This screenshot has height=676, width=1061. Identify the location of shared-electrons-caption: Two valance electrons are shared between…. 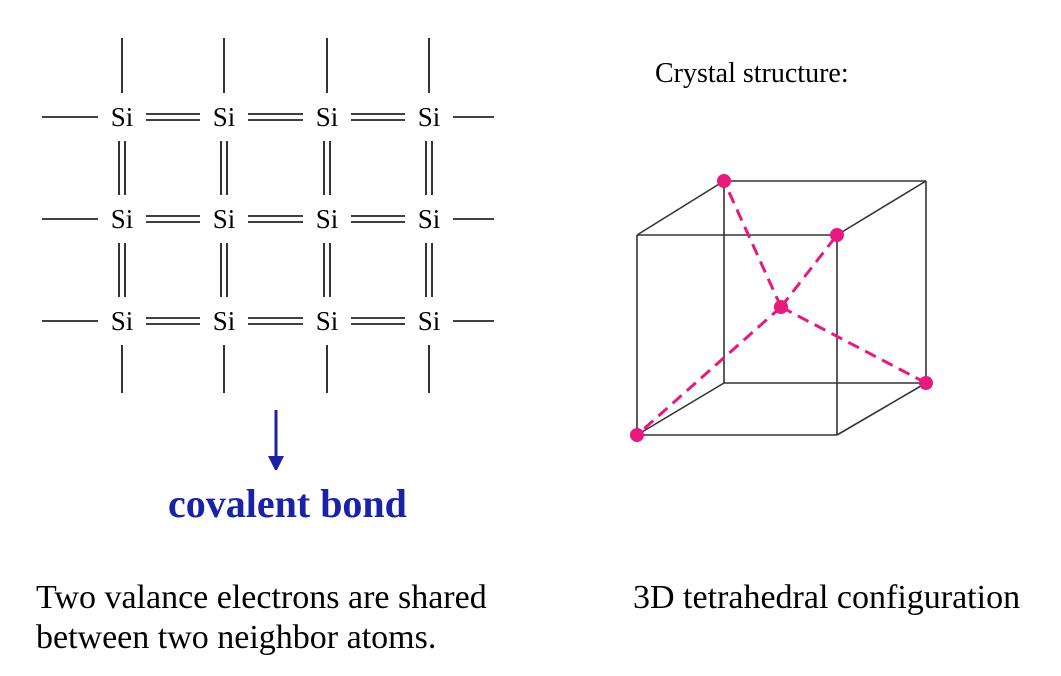
(261, 618).